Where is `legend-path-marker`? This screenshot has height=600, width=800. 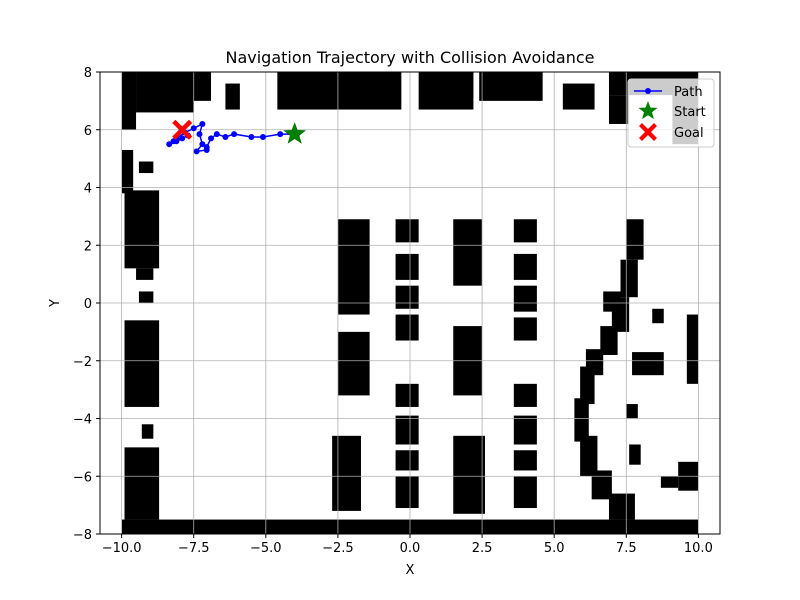
legend-path-marker is located at coordinates (648, 91).